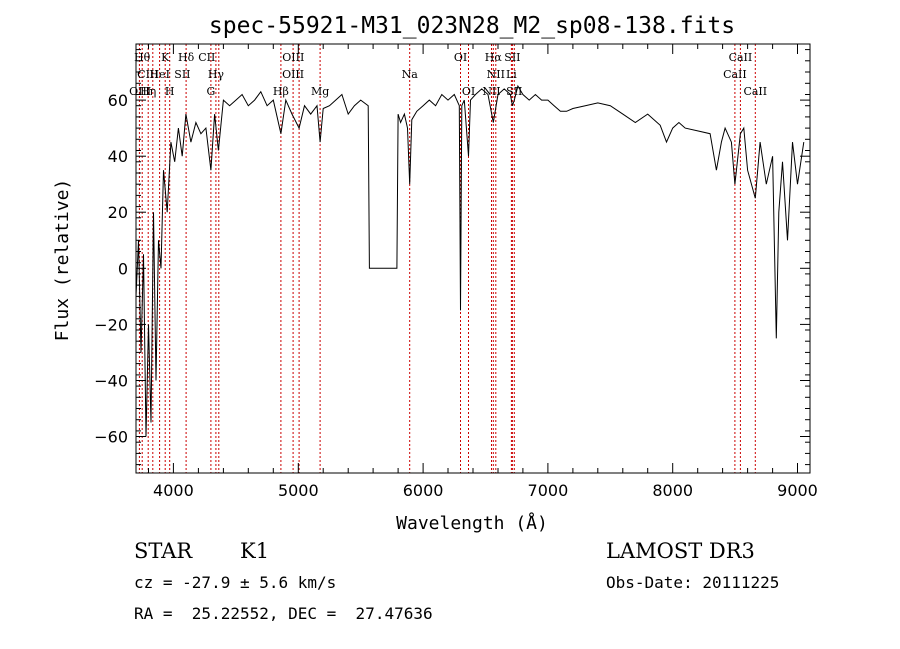 Image resolution: width=900 pixels, height=649 pixels. What do you see at coordinates (281, 91) in the screenshot?
I see `line-label: Hβ` at bounding box center [281, 91].